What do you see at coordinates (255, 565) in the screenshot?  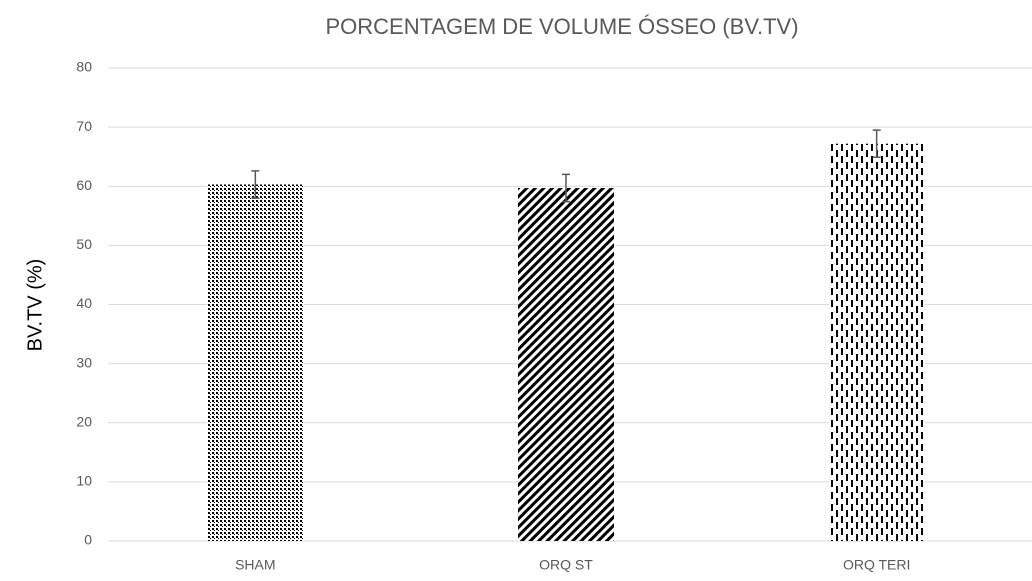 I see `x-tick-label: SHAM` at bounding box center [255, 565].